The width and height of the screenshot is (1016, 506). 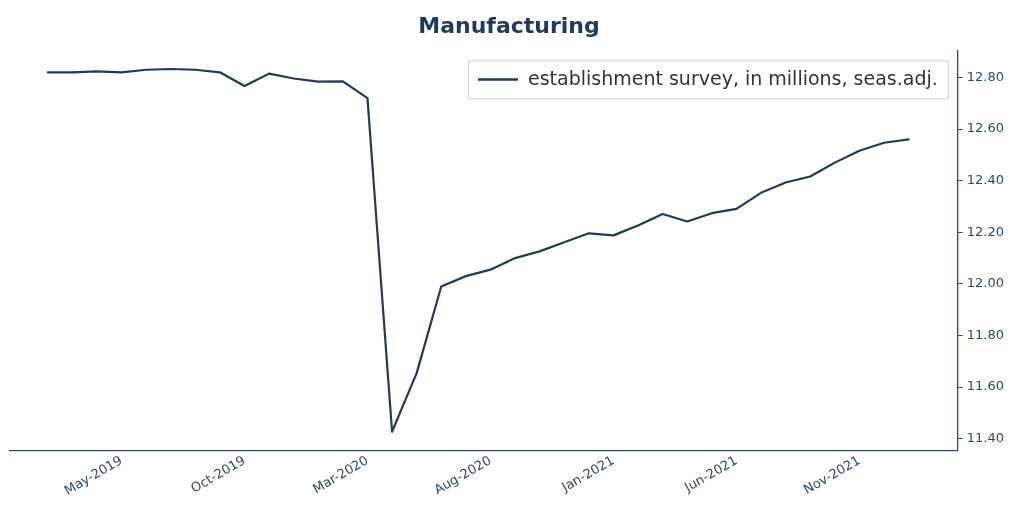 What do you see at coordinates (985, 334) in the screenshot?
I see `y-tick-label: 11.80` at bounding box center [985, 334].